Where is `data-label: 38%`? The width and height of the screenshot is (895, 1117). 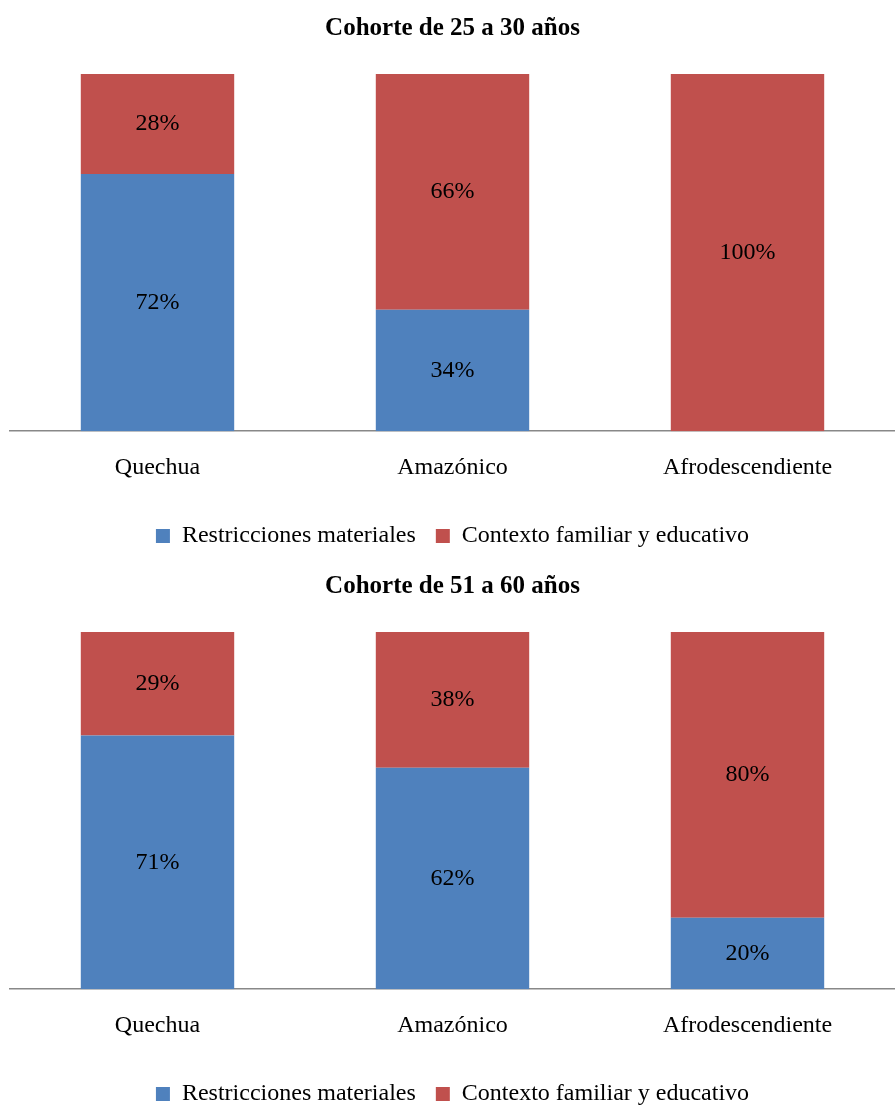
data-label: 38% is located at coordinates (452, 698).